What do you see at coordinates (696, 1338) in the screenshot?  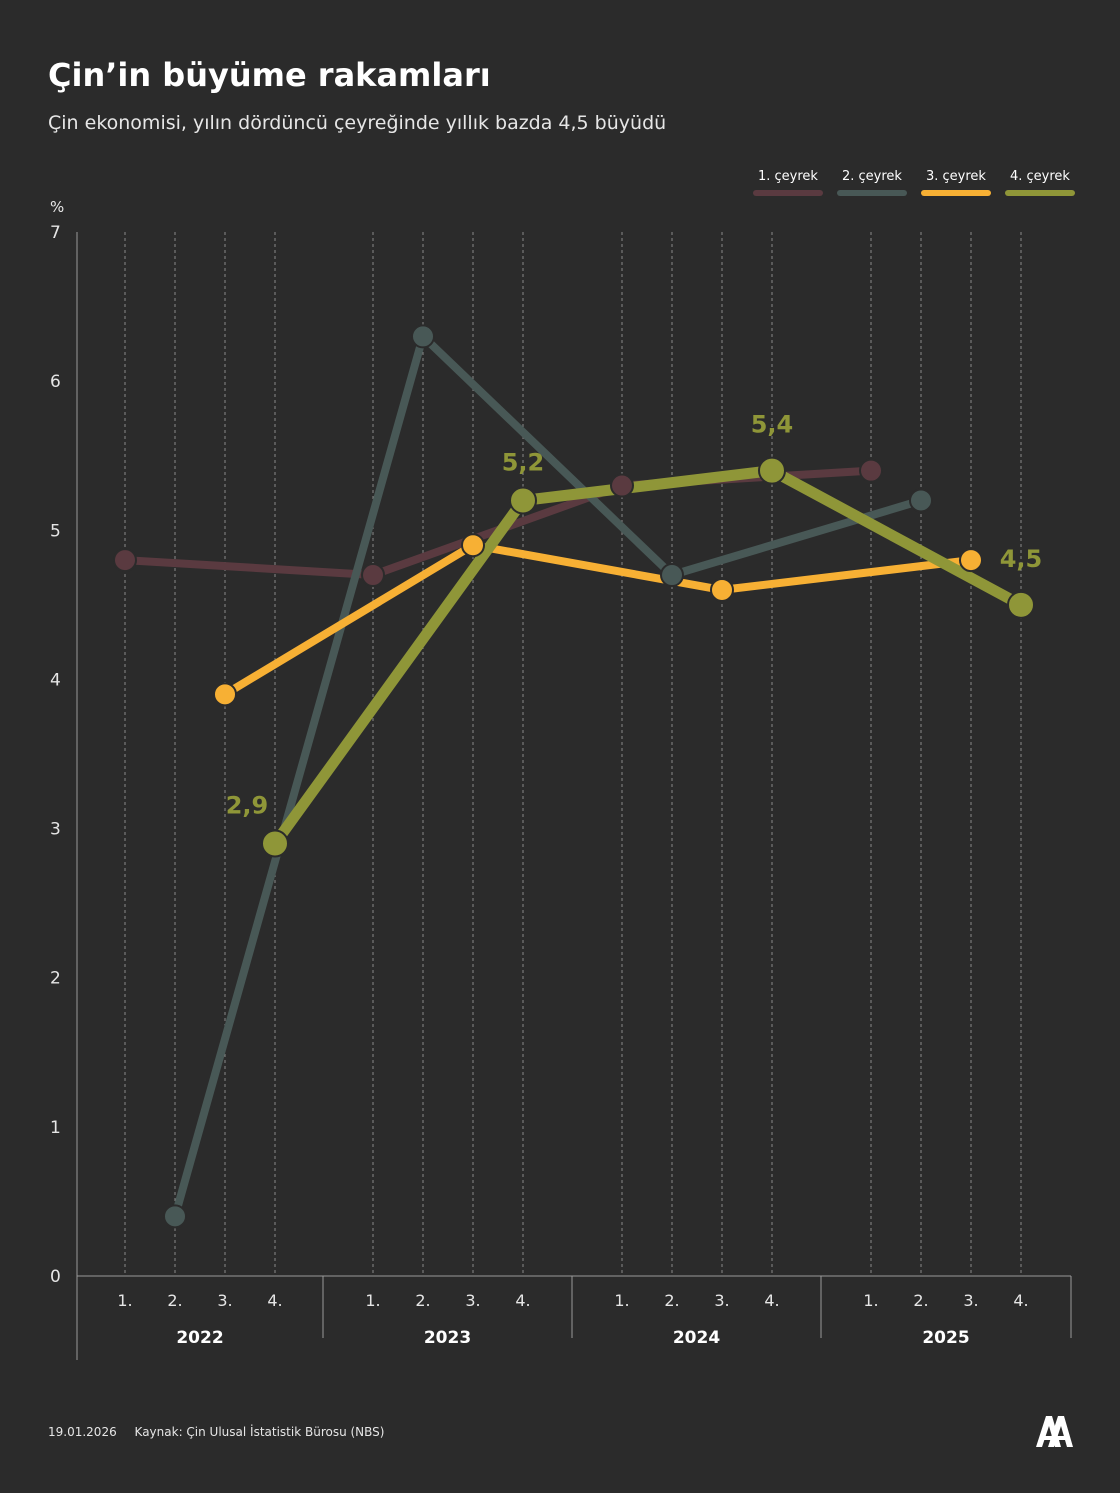 I see `year-label: 2024` at bounding box center [696, 1338].